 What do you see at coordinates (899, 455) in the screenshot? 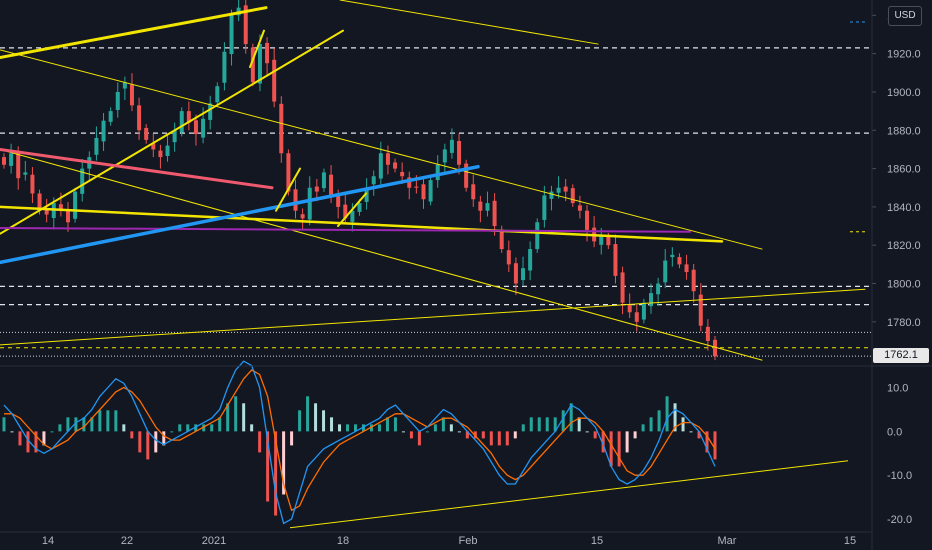
I see `macd-axis: 10.0 0.0 -10.0 -20.0` at bounding box center [899, 455].